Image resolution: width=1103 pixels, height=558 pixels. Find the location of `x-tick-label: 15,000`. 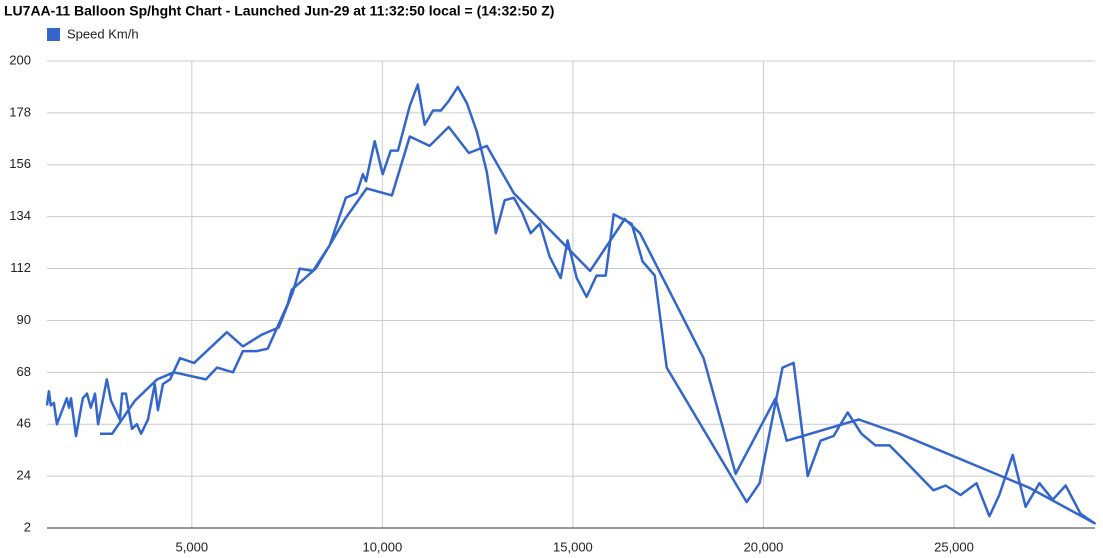

x-tick-label: 15,000 is located at coordinates (573, 546).